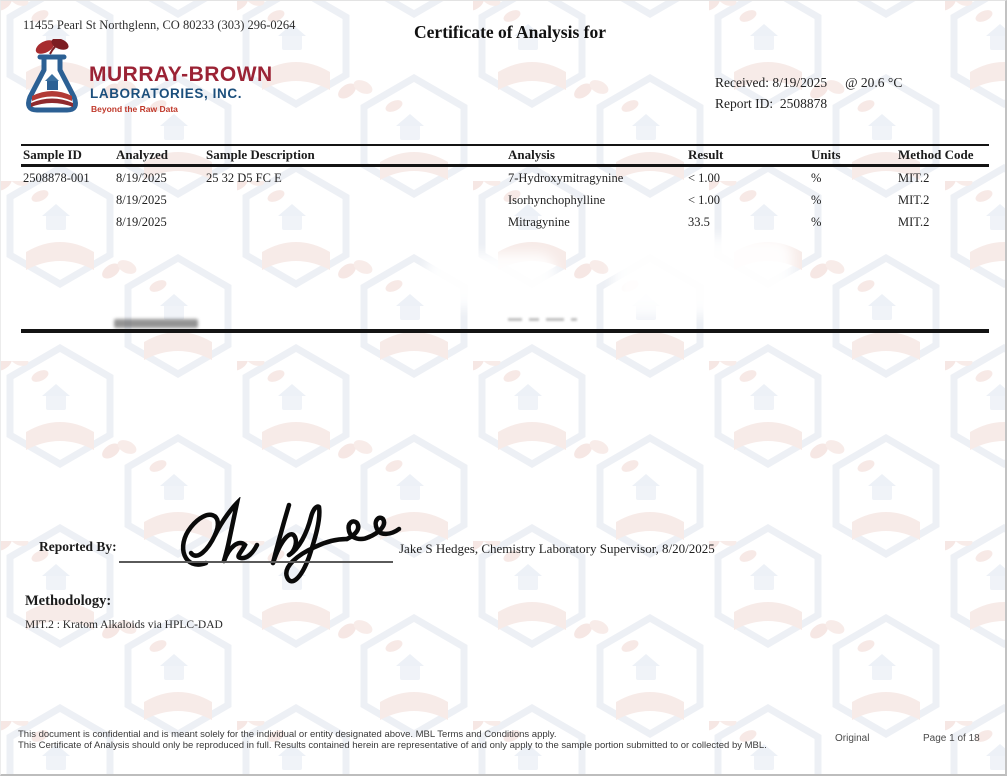 The width and height of the screenshot is (1007, 776). What do you see at coordinates (52, 76) in the screenshot?
I see `flask-logo-icon` at bounding box center [52, 76].